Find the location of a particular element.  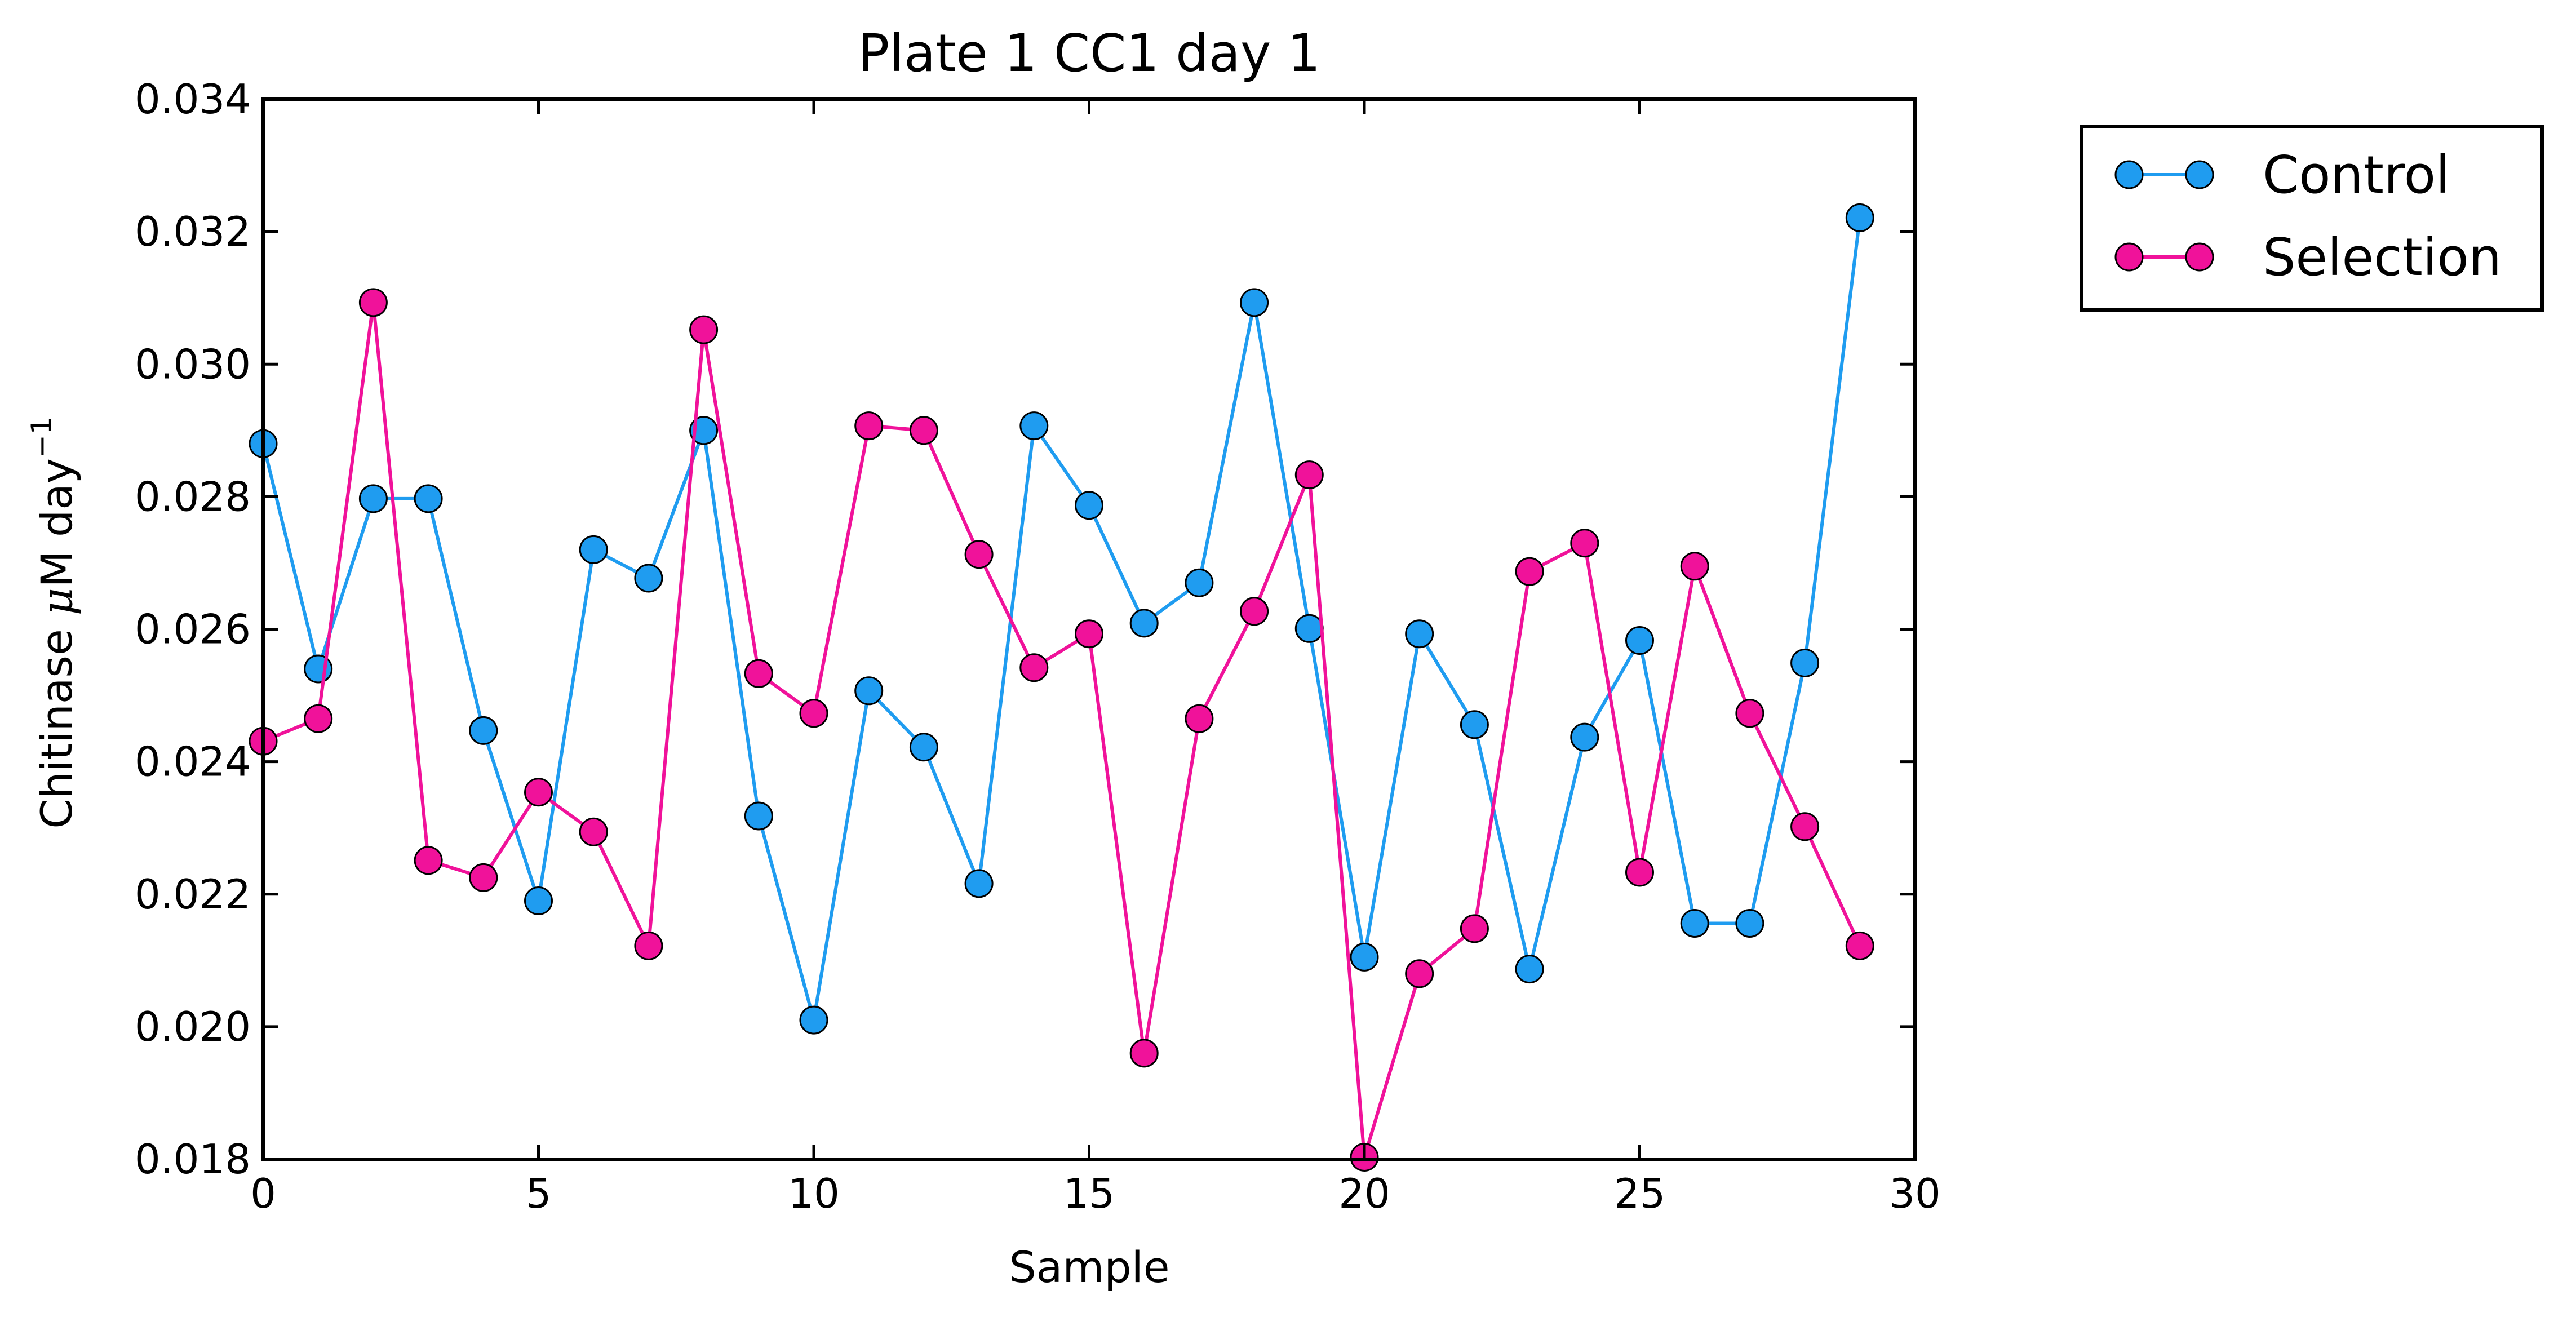

y-tick-label: 0.020 is located at coordinates (193, 1026).